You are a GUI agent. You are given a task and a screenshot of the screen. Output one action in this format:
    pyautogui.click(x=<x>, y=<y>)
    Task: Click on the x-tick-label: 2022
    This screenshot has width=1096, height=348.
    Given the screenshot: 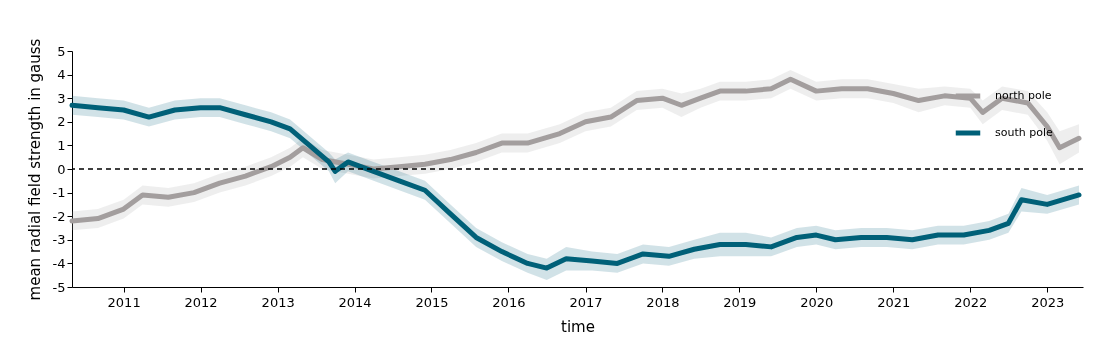 What is the action you would take?
    pyautogui.click(x=971, y=302)
    